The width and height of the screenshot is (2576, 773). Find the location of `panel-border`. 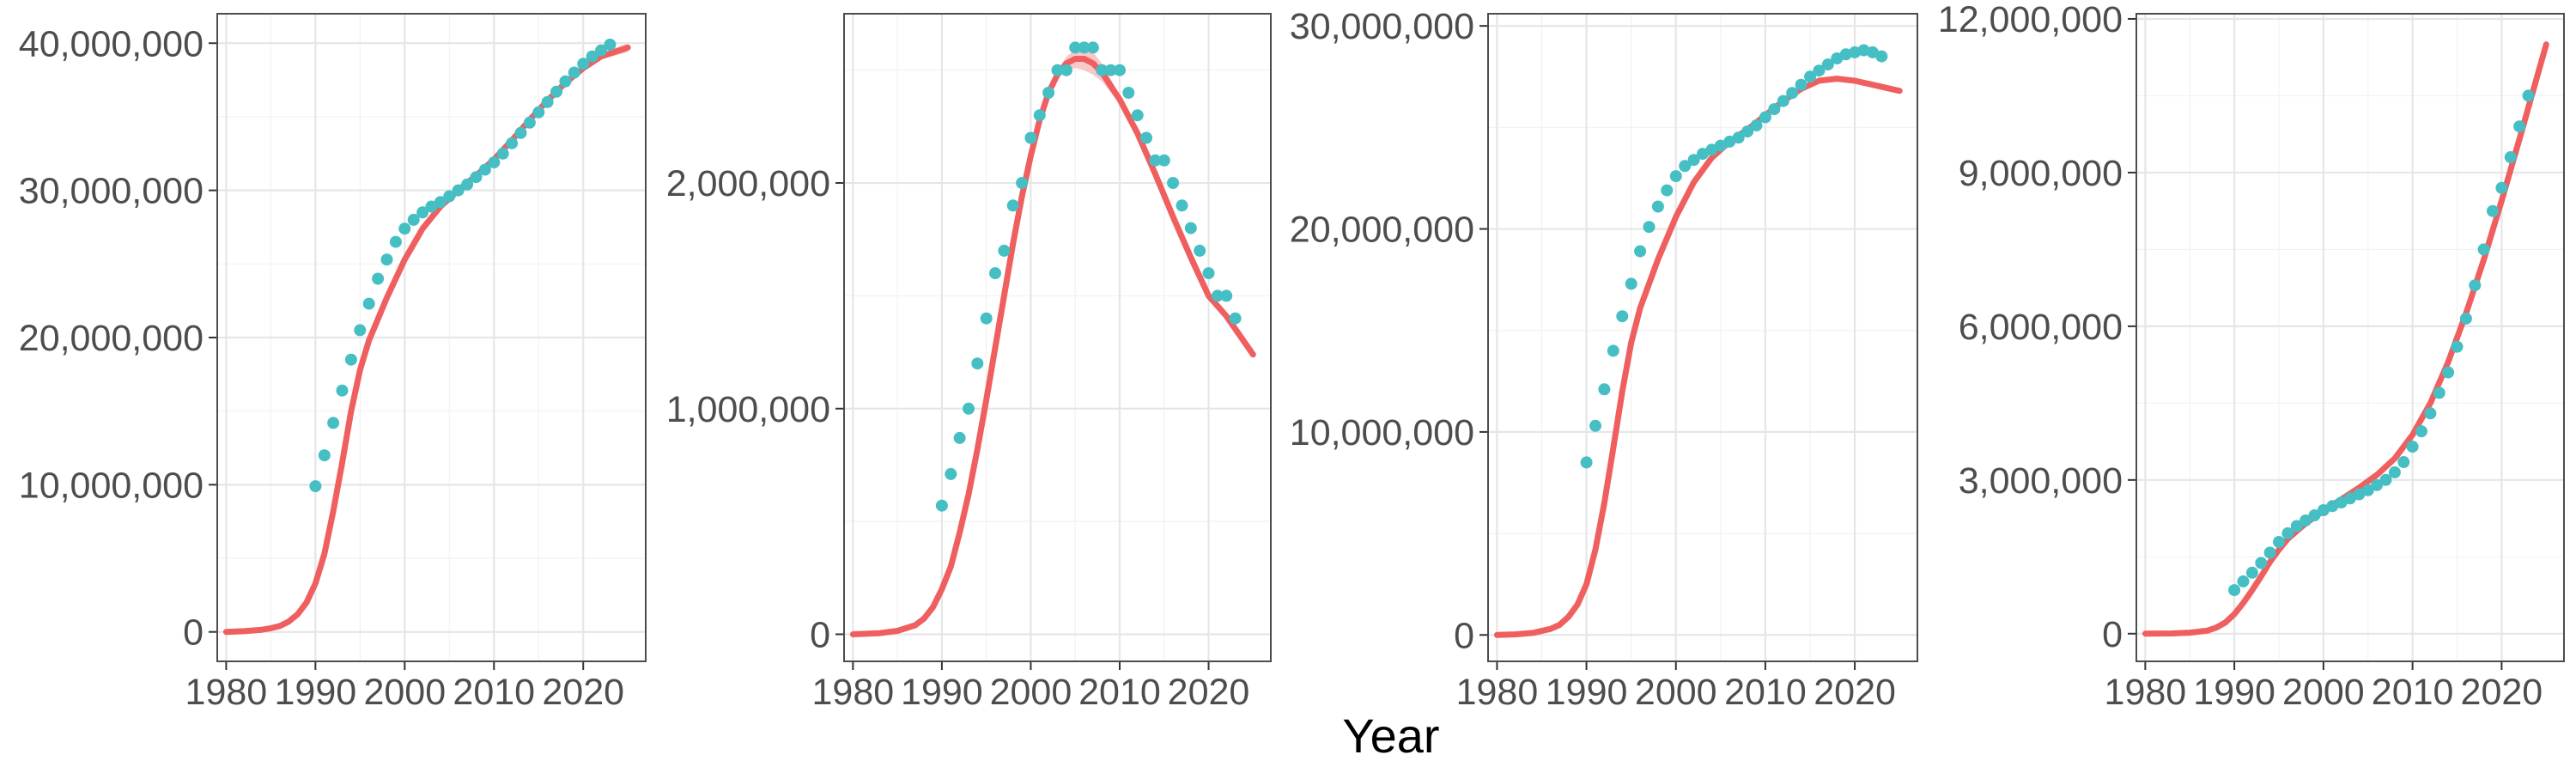

panel-border is located at coordinates (2350, 337).